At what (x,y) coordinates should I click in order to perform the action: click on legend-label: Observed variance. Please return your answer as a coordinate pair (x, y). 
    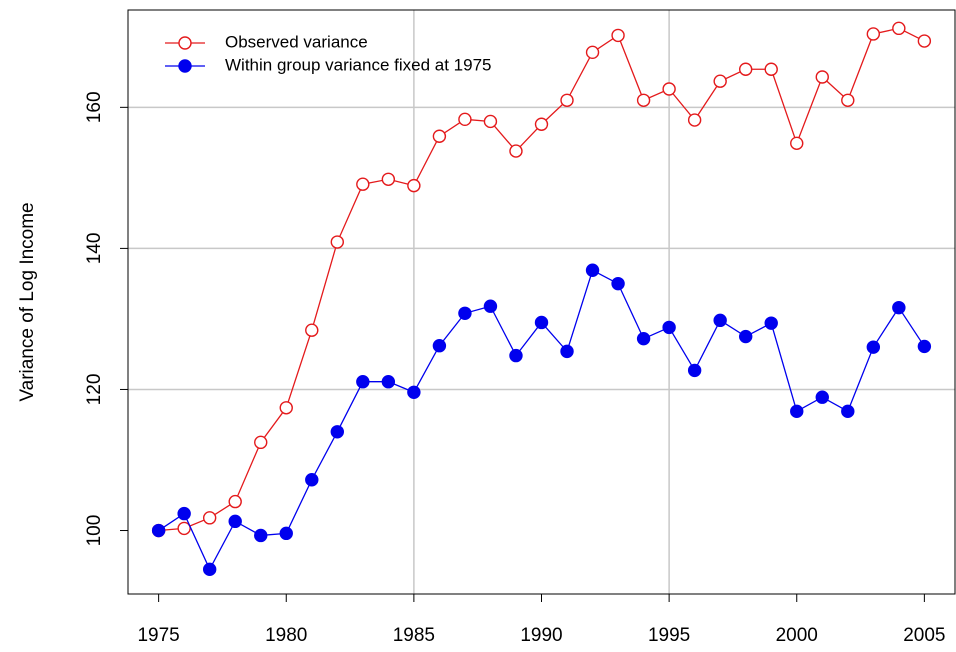
    Looking at the image, I should click on (296, 41).